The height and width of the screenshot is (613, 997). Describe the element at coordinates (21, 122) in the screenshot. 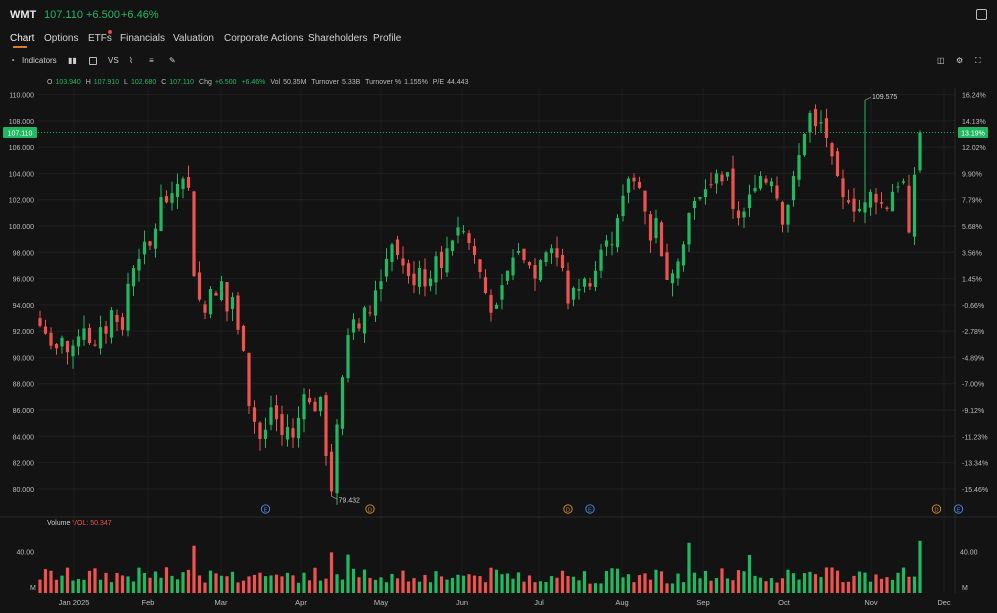

I see `y-tick-label: 108.000` at that location.